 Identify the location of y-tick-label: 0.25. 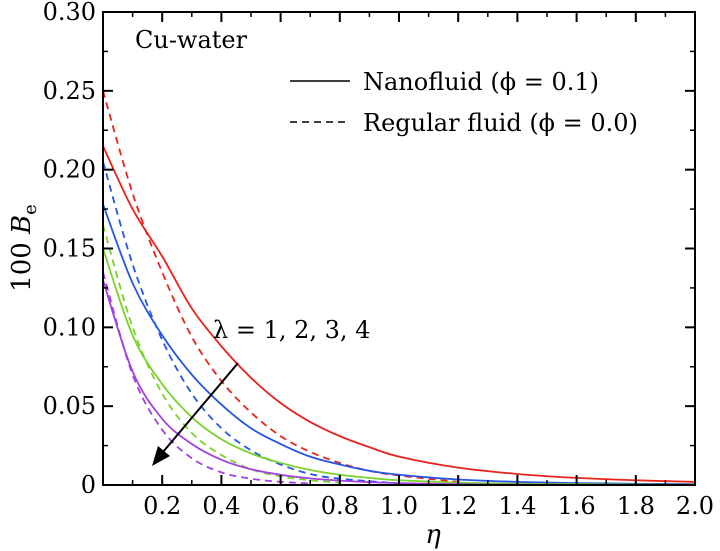
(69, 91).